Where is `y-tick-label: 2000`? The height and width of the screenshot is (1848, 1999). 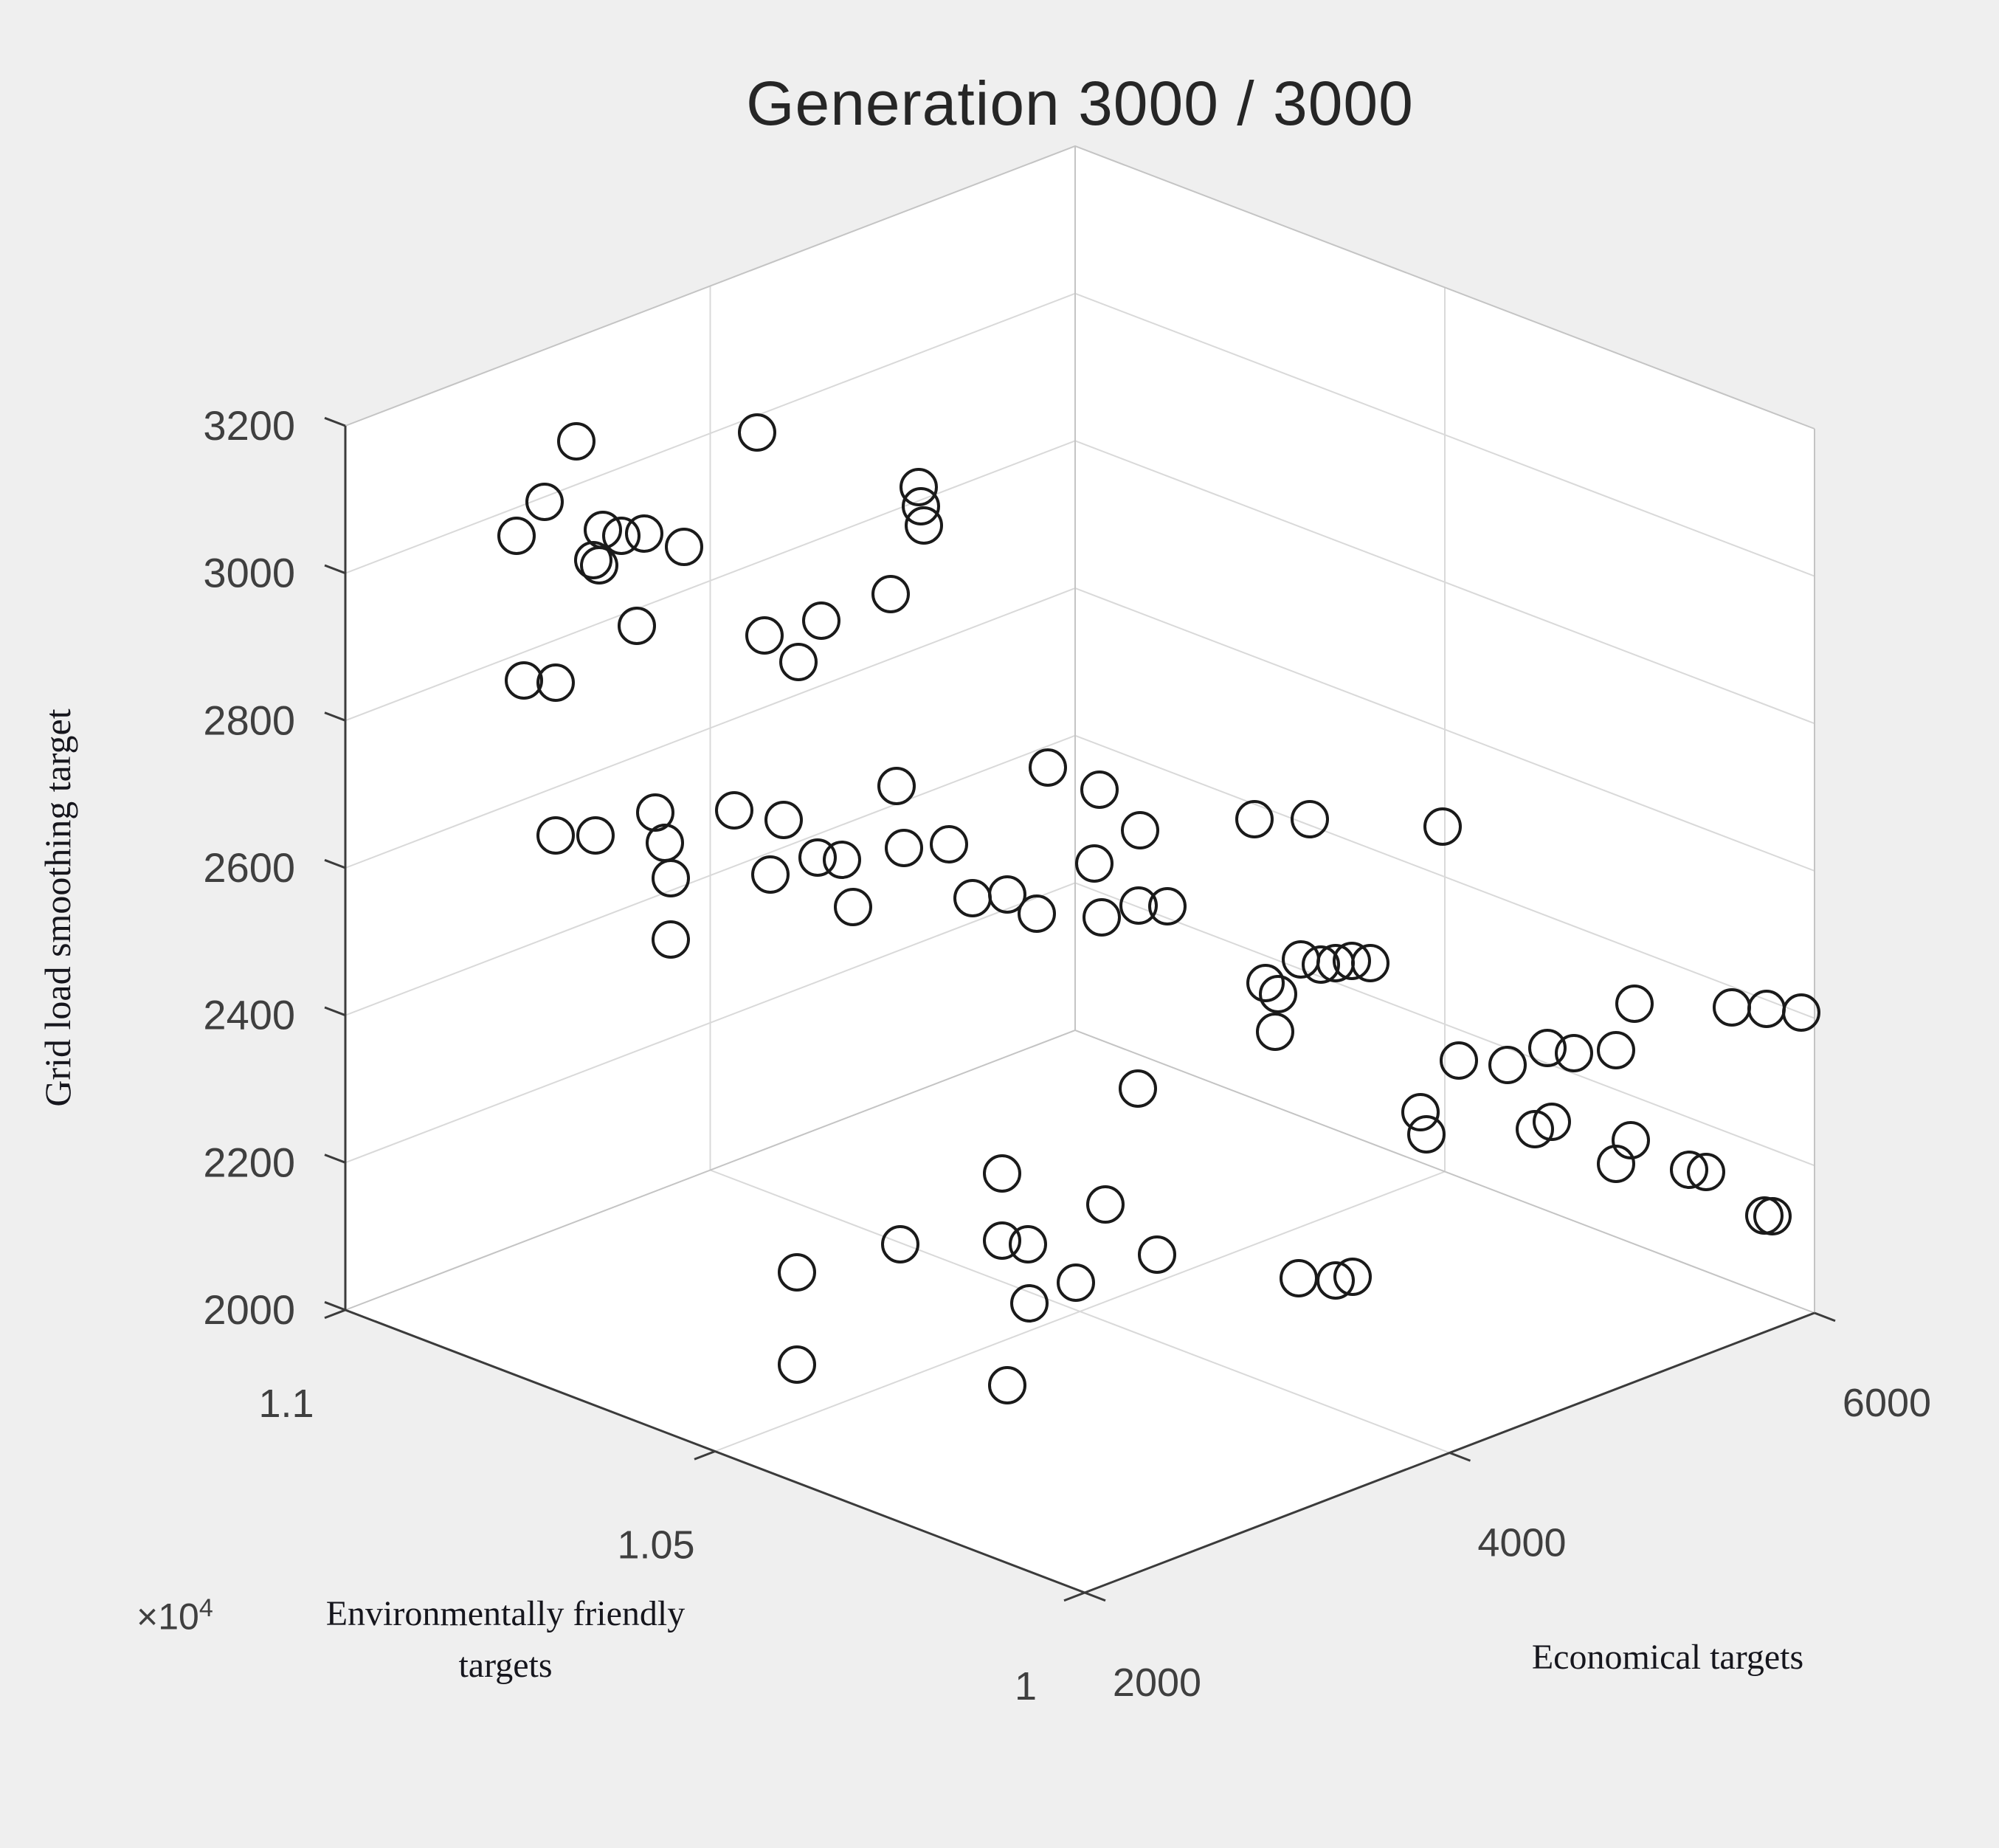 y-tick-label: 2000 is located at coordinates (1157, 1683).